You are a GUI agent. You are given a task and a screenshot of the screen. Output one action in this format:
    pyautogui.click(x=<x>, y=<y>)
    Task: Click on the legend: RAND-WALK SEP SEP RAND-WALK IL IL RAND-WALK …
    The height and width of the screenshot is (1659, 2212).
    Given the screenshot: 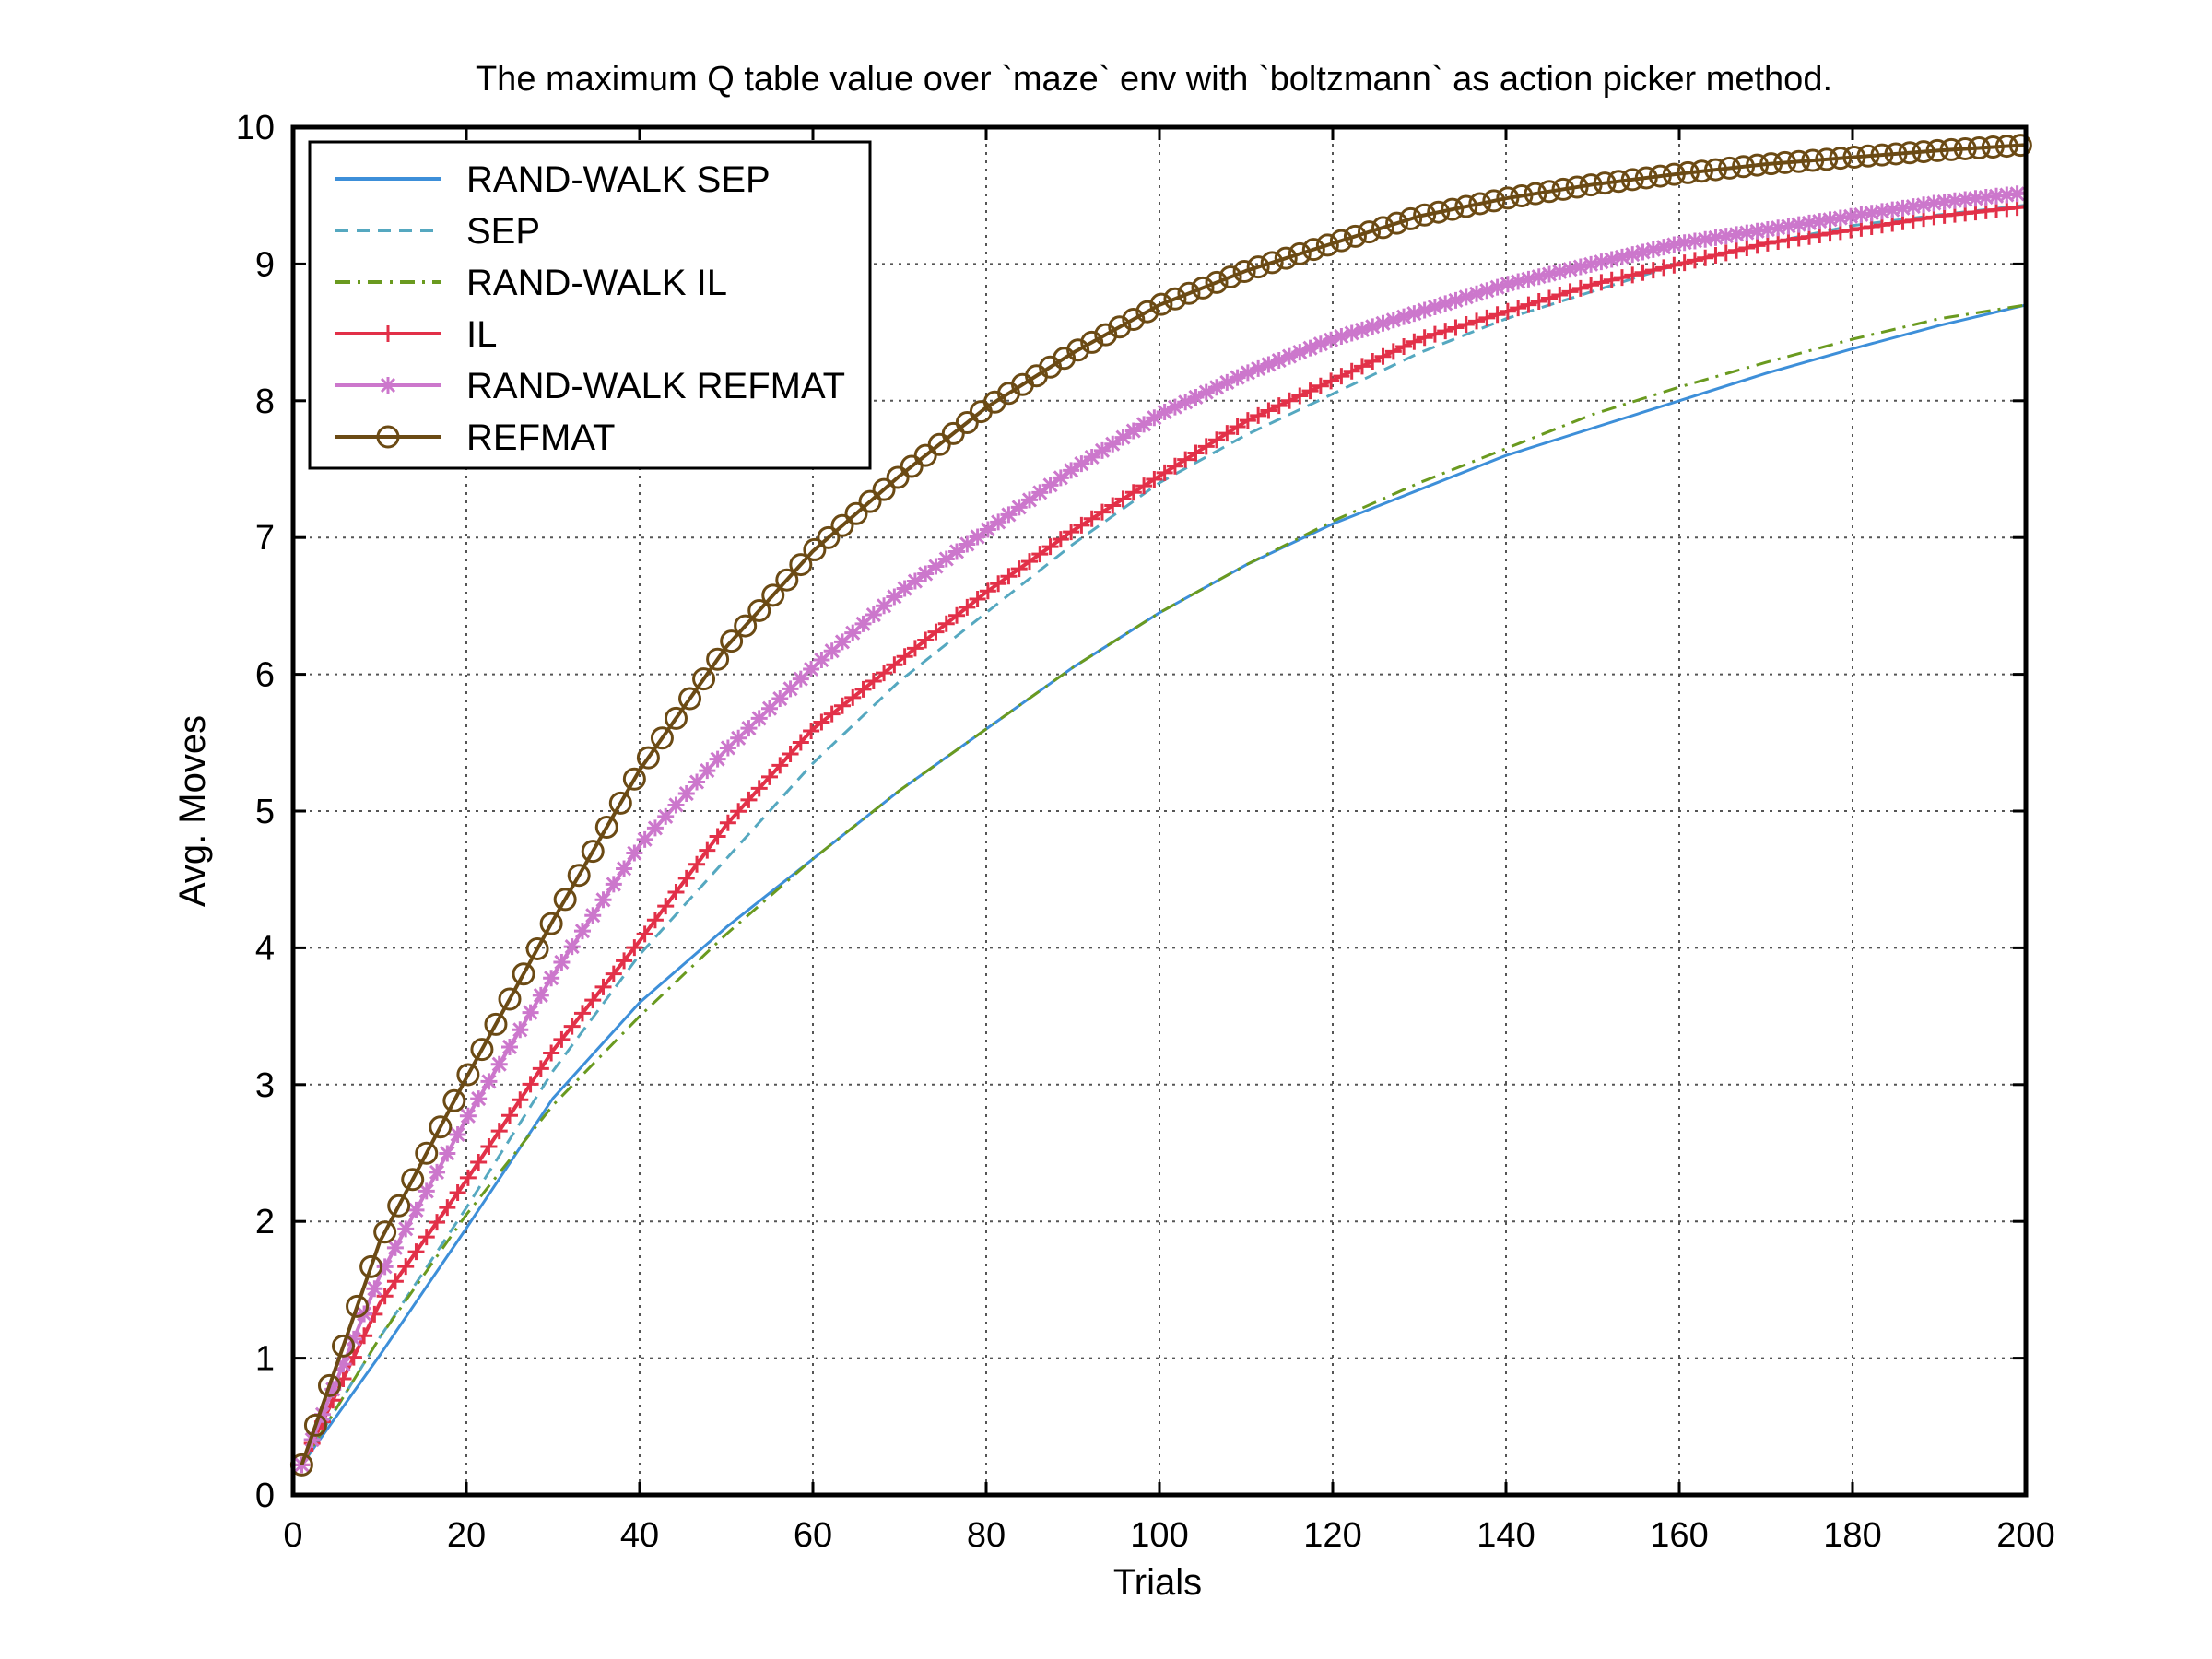 What is the action you would take?
    pyautogui.click(x=590, y=305)
    